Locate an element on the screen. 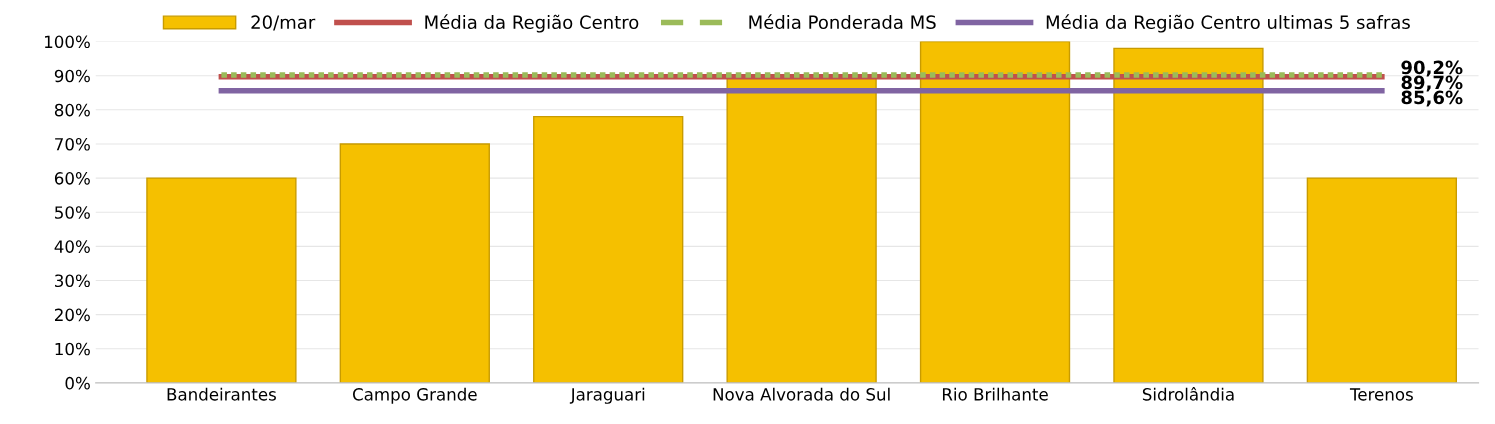  x-tick-label: Nova Alvorada do Sul is located at coordinates (801, 394).